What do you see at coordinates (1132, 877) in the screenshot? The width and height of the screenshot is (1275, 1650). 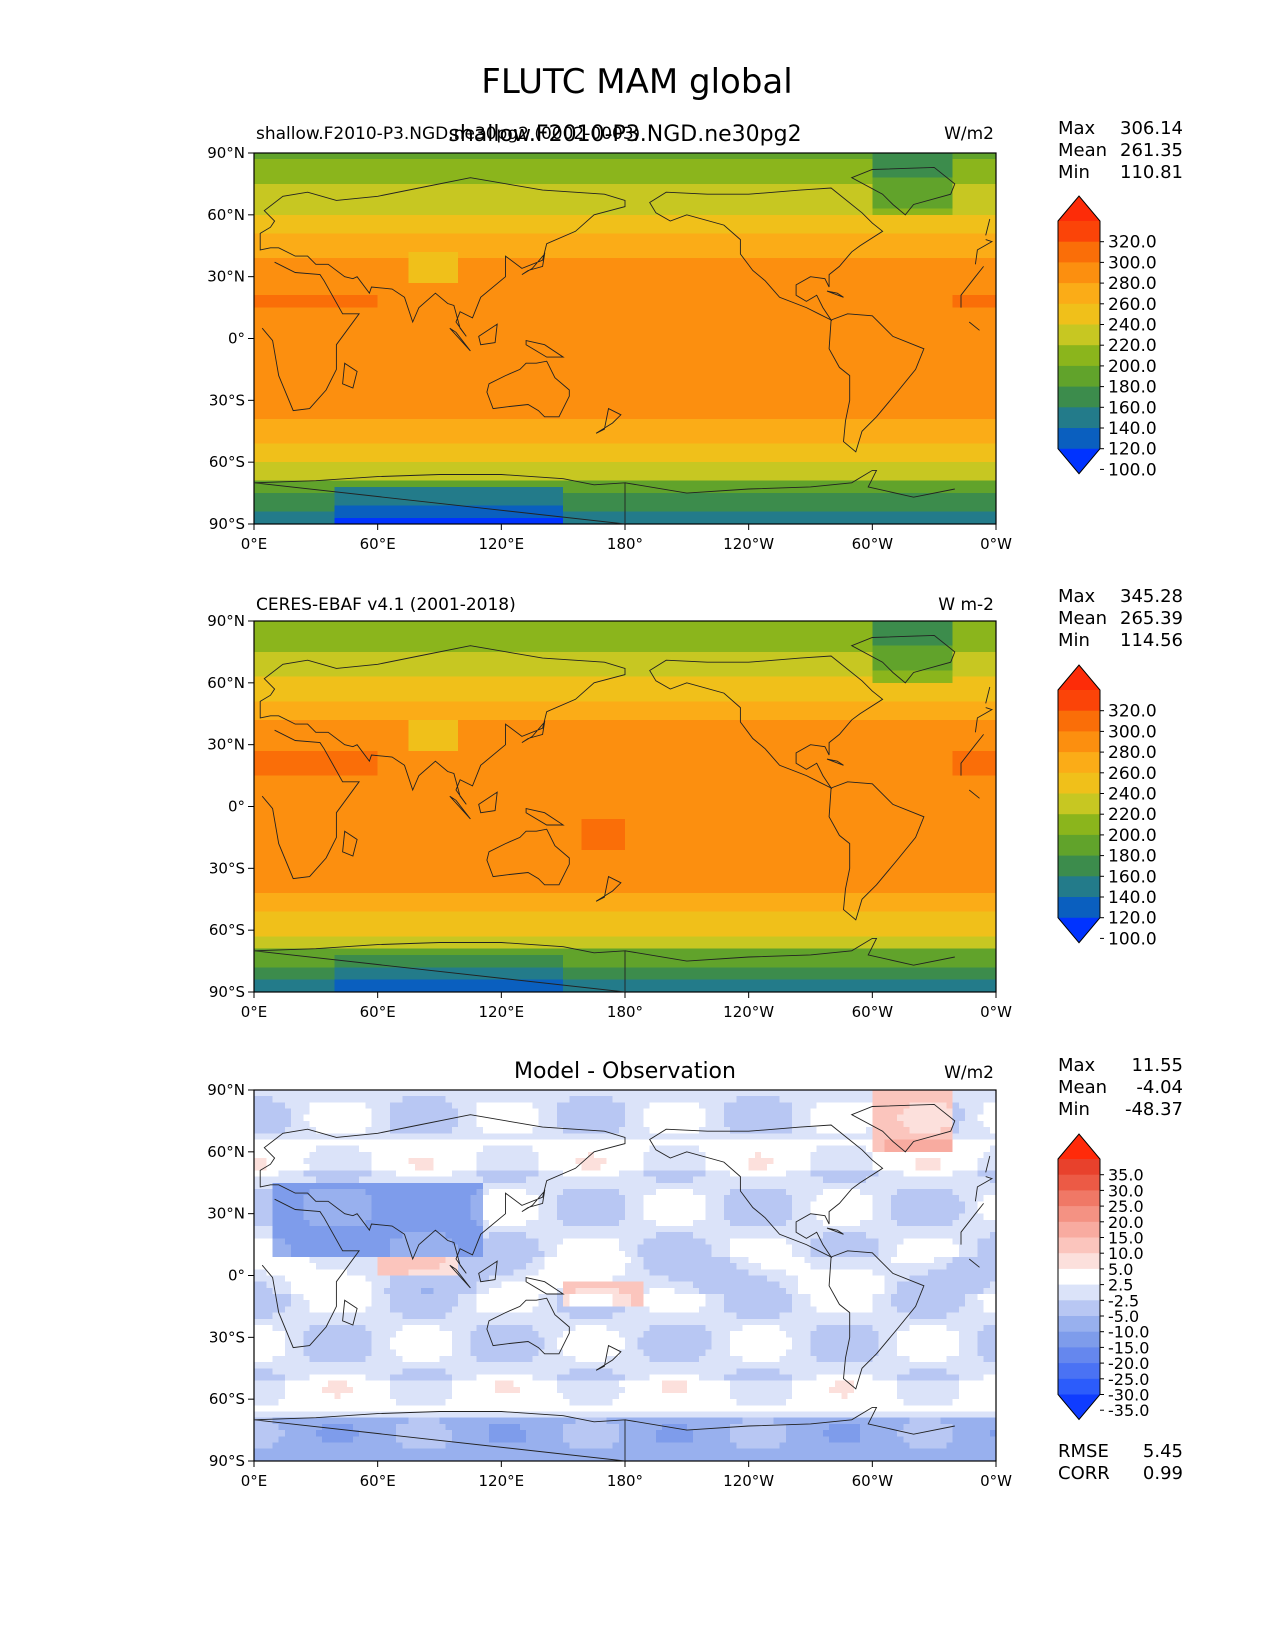 I see `colorbar-tick-label: 160.0` at bounding box center [1132, 877].